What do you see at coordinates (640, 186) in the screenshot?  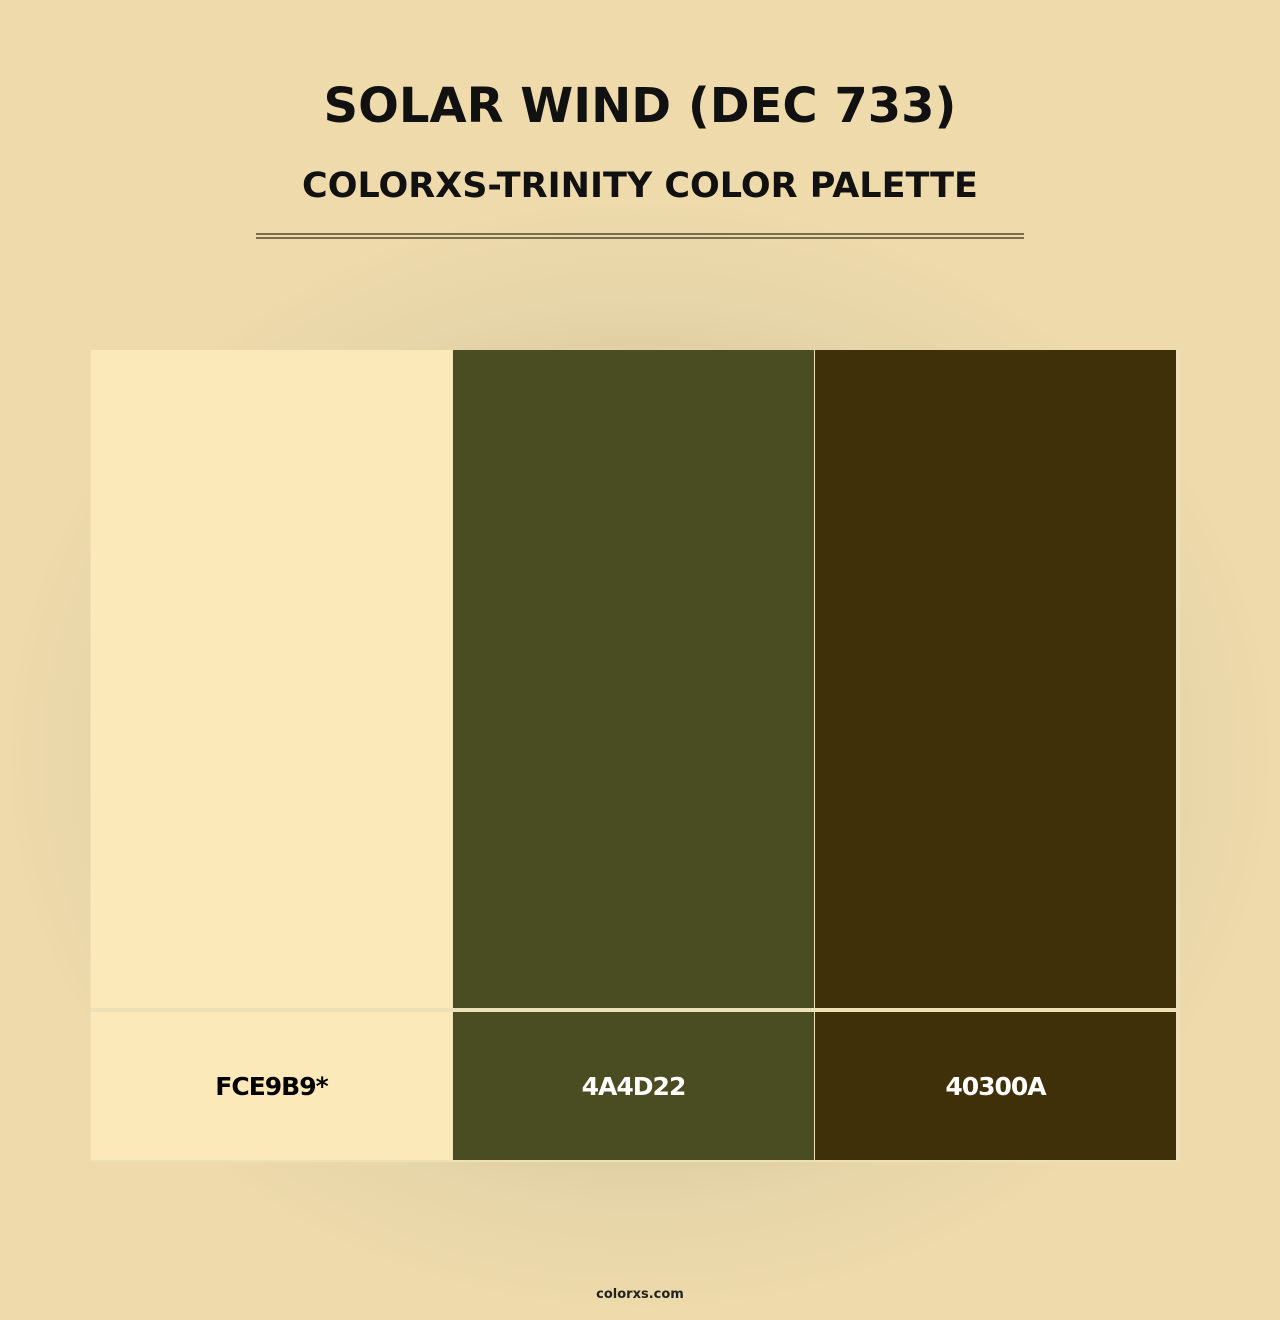 I see `page-subtitle: COLORXS-TRINITY COLOR PALETTE` at bounding box center [640, 186].